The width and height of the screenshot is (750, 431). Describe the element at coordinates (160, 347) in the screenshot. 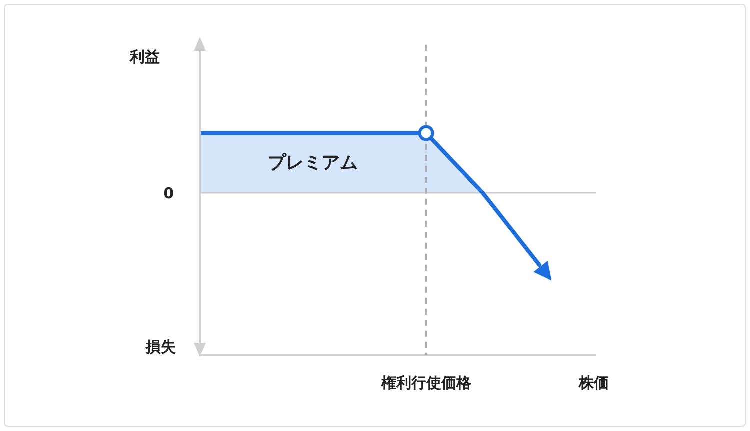

I see `text: 損失` at that location.